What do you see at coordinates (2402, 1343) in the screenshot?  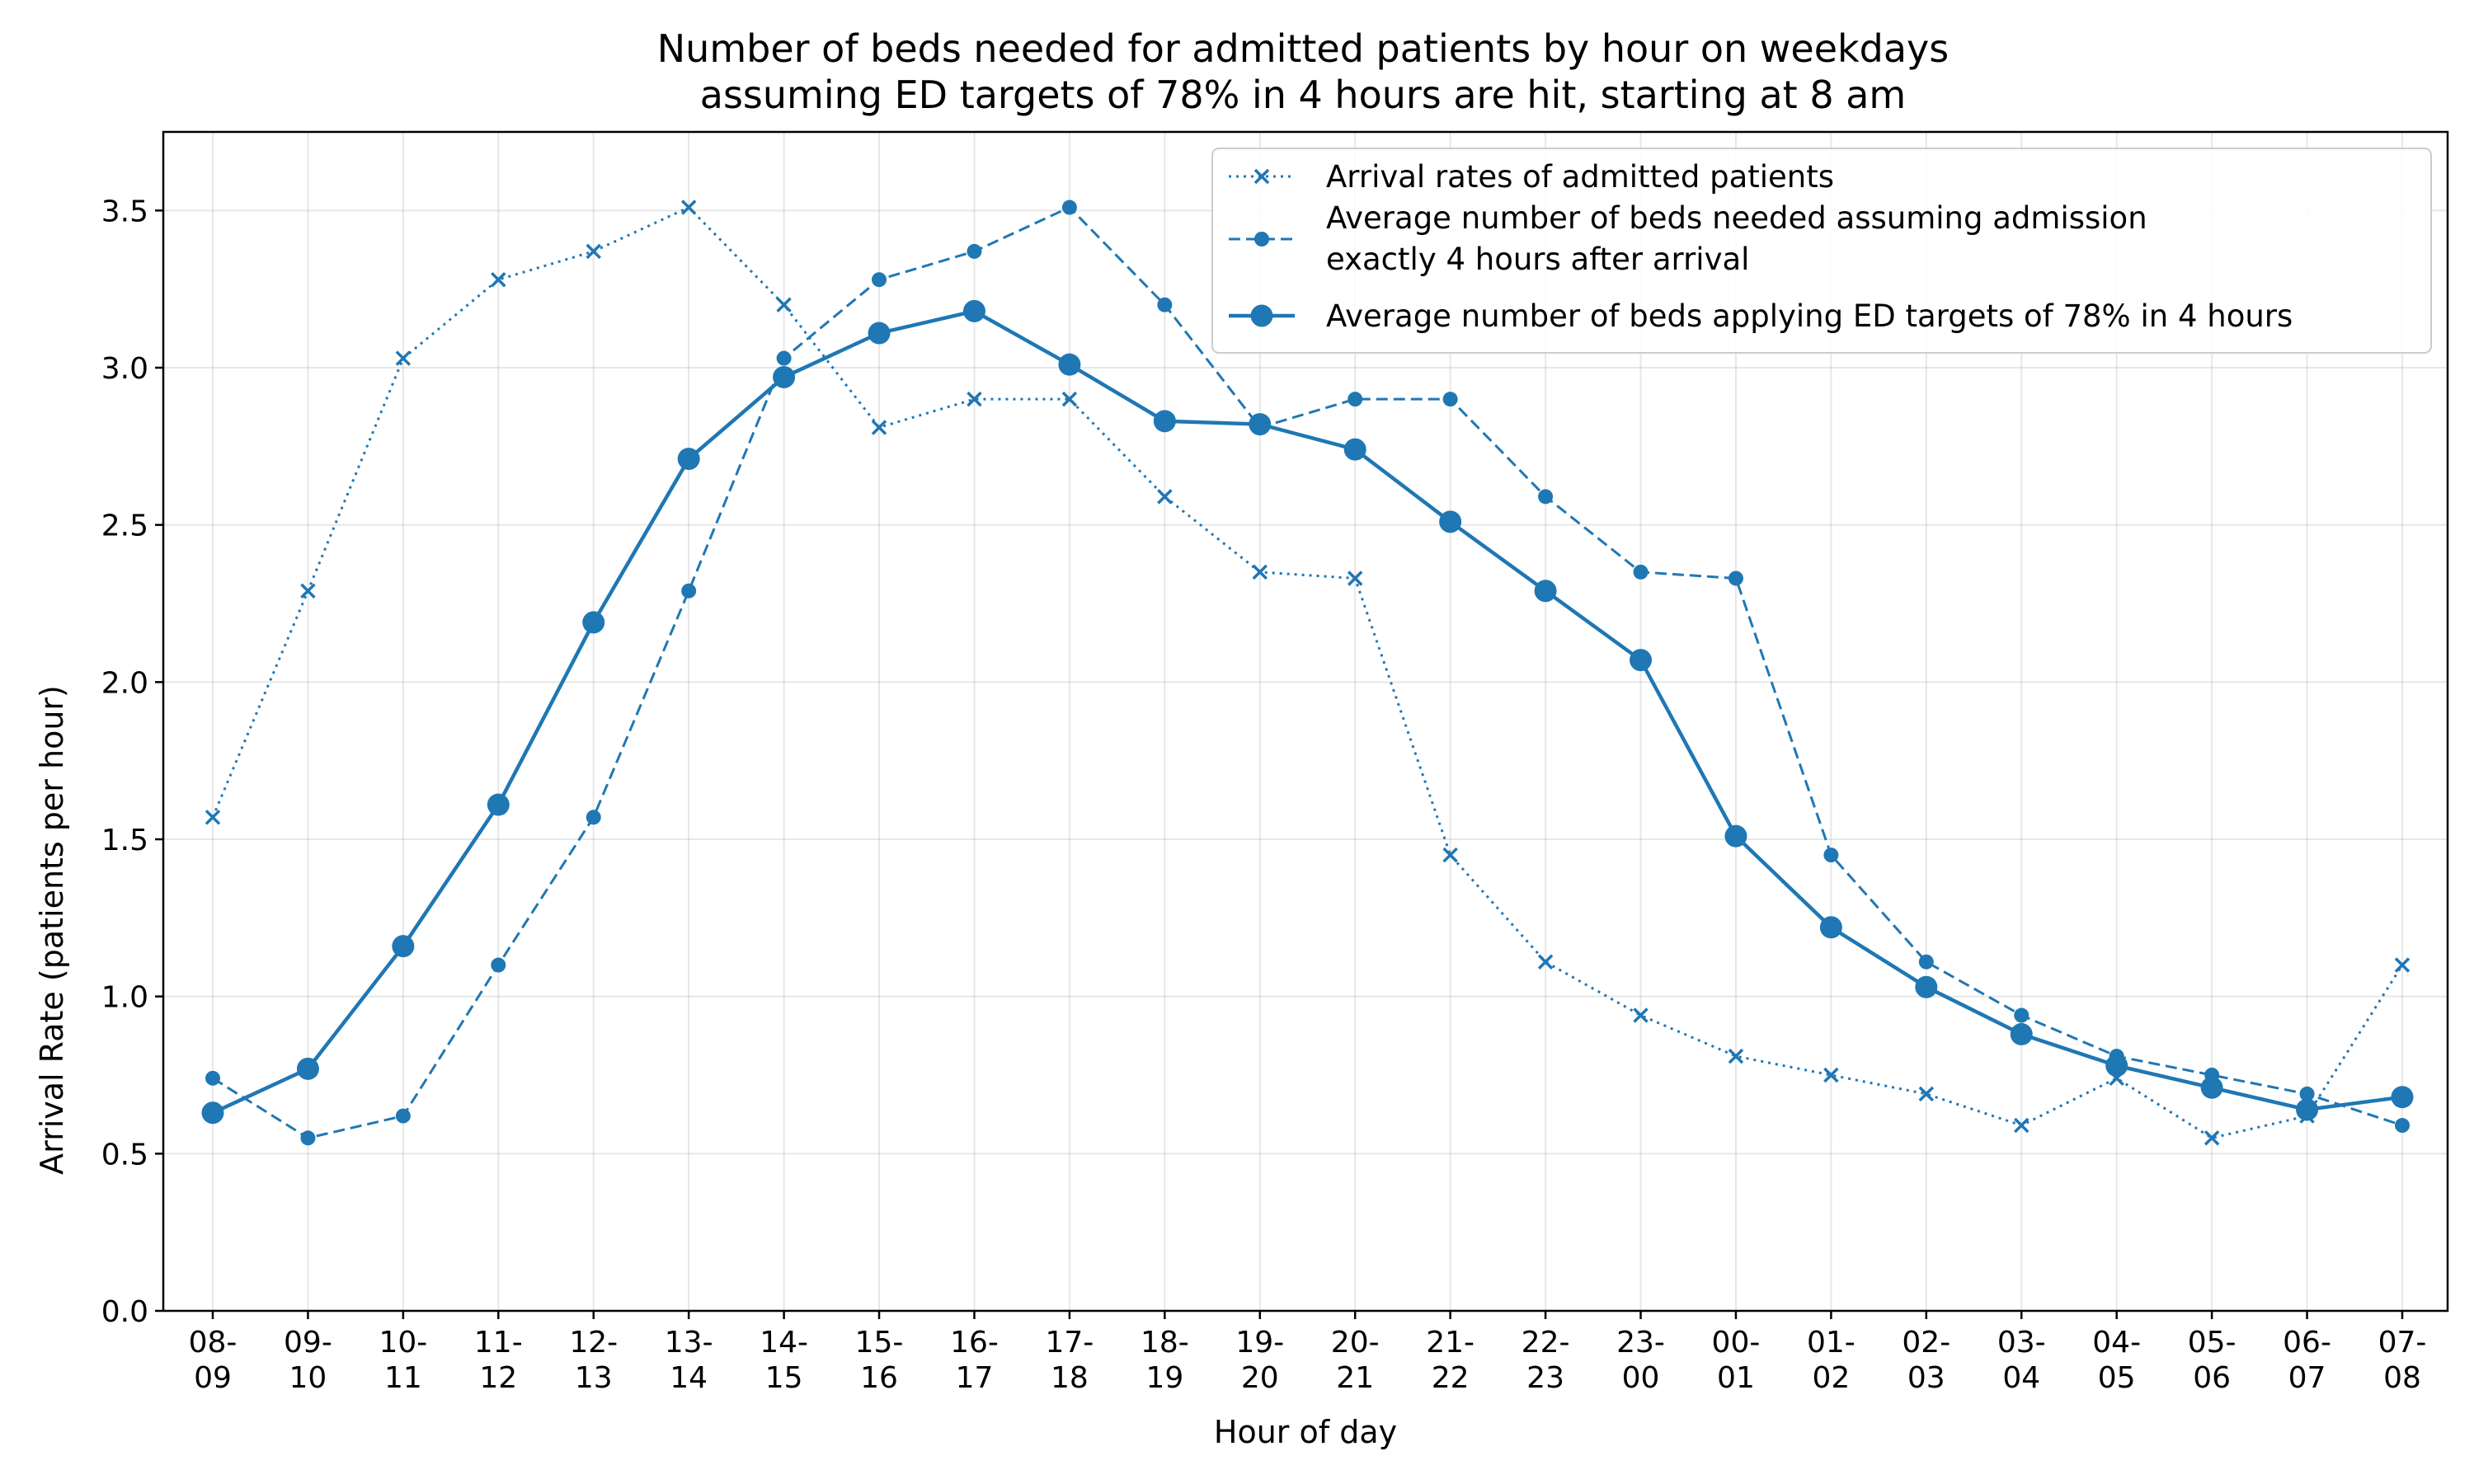 I see `x-tick-label: 07-` at bounding box center [2402, 1343].